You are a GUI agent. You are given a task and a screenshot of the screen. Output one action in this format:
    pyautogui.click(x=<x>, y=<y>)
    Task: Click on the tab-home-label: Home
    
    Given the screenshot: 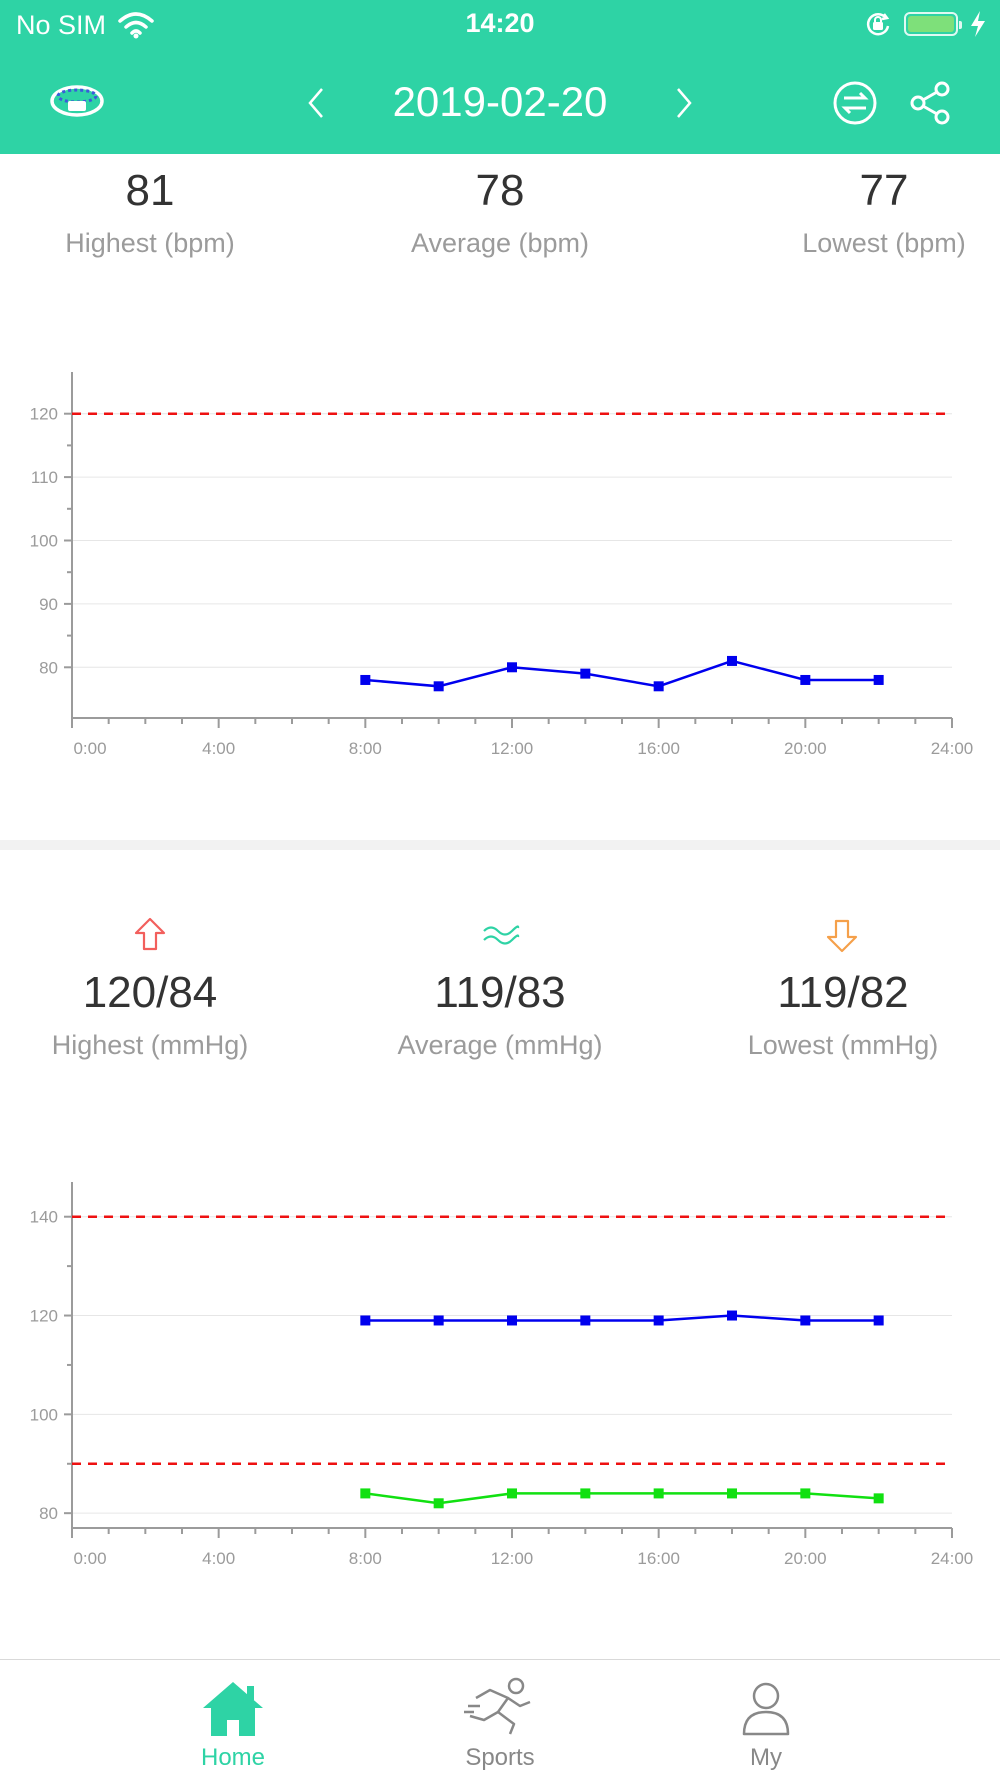 What is the action you would take?
    pyautogui.click(x=233, y=1757)
    